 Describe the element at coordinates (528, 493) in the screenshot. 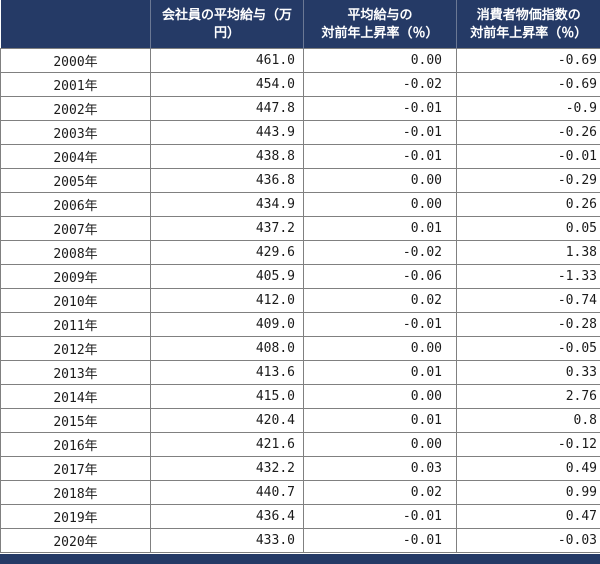

I see `cell-cpi-rate: 0.99` at that location.